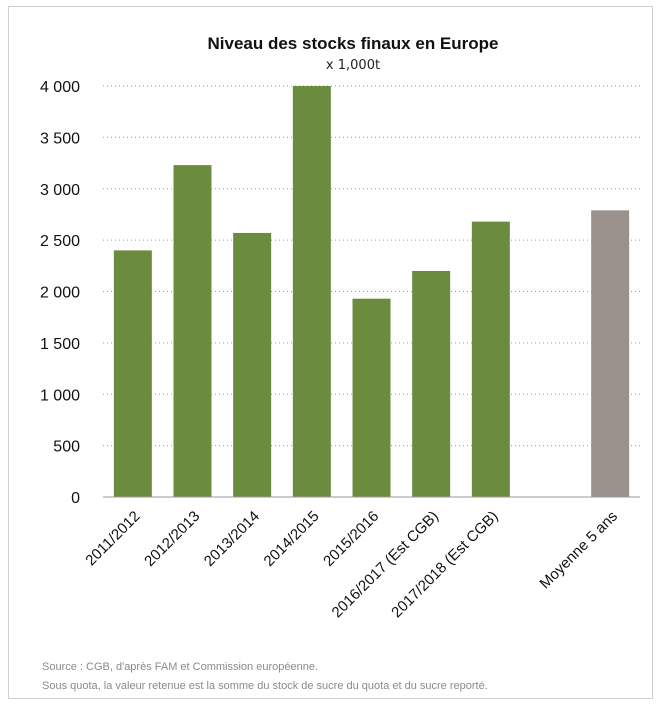 The image size is (663, 709). I want to click on chart-title: Niveau des stocks finaux en Europe, so click(353, 43).